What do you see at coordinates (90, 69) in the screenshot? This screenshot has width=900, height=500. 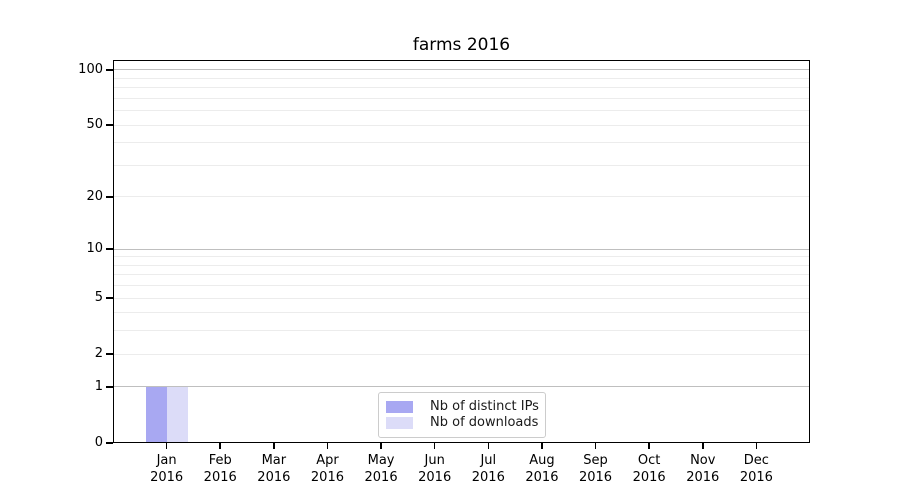 I see `y-tick-label: 100` at bounding box center [90, 69].